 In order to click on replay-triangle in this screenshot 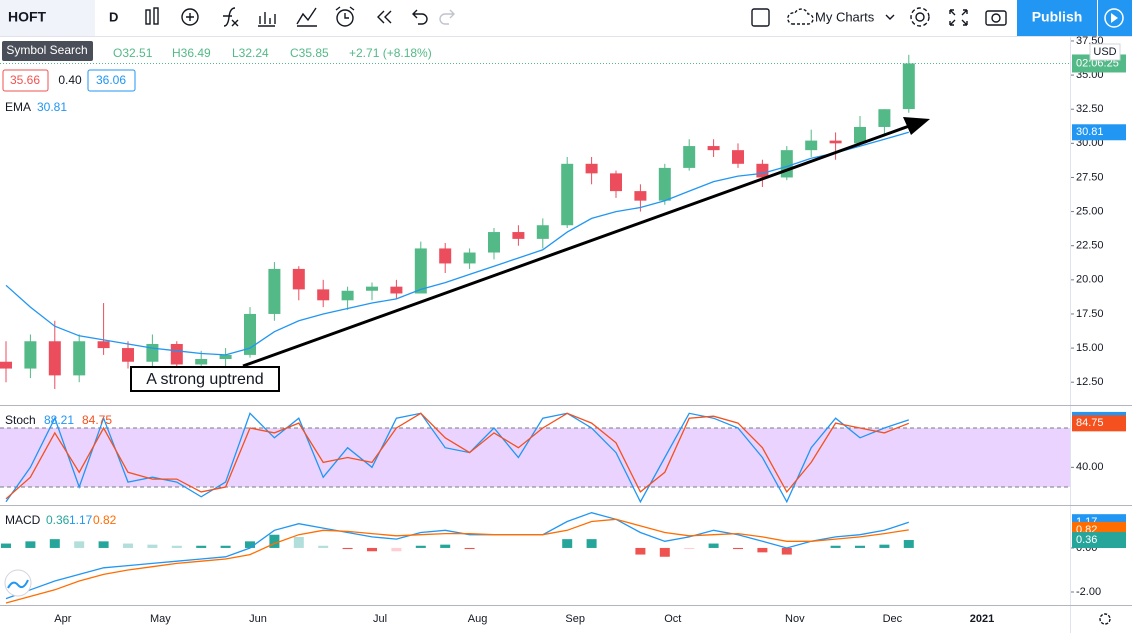, I will do `click(1114, 18)`.